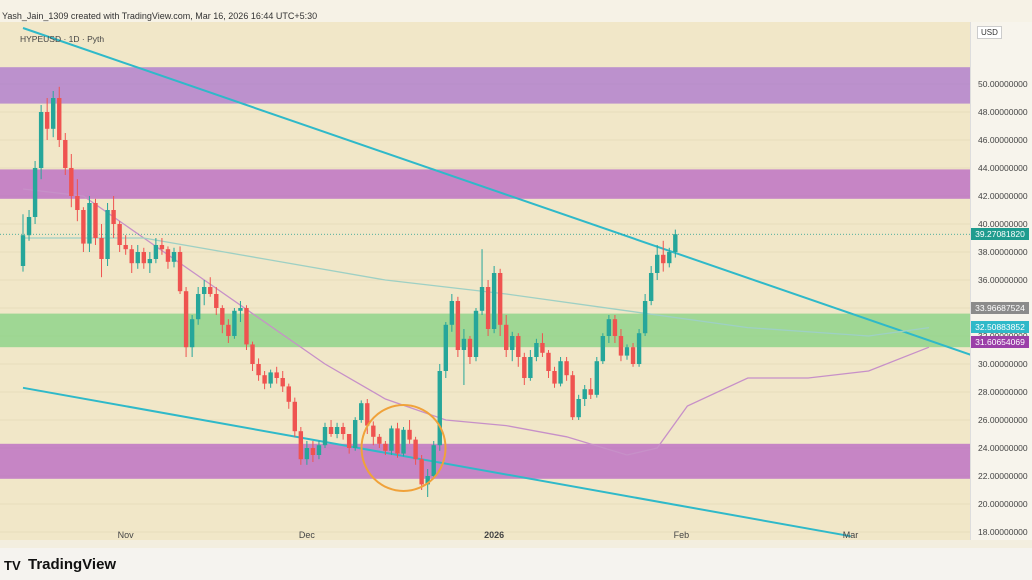  What do you see at coordinates (1003, 532) in the screenshot?
I see `y-tick-label: 18.00000000` at bounding box center [1003, 532].